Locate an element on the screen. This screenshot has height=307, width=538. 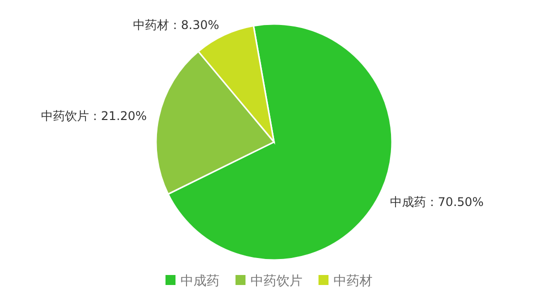
legend-label: 中药饮片 is located at coordinates (276, 281).